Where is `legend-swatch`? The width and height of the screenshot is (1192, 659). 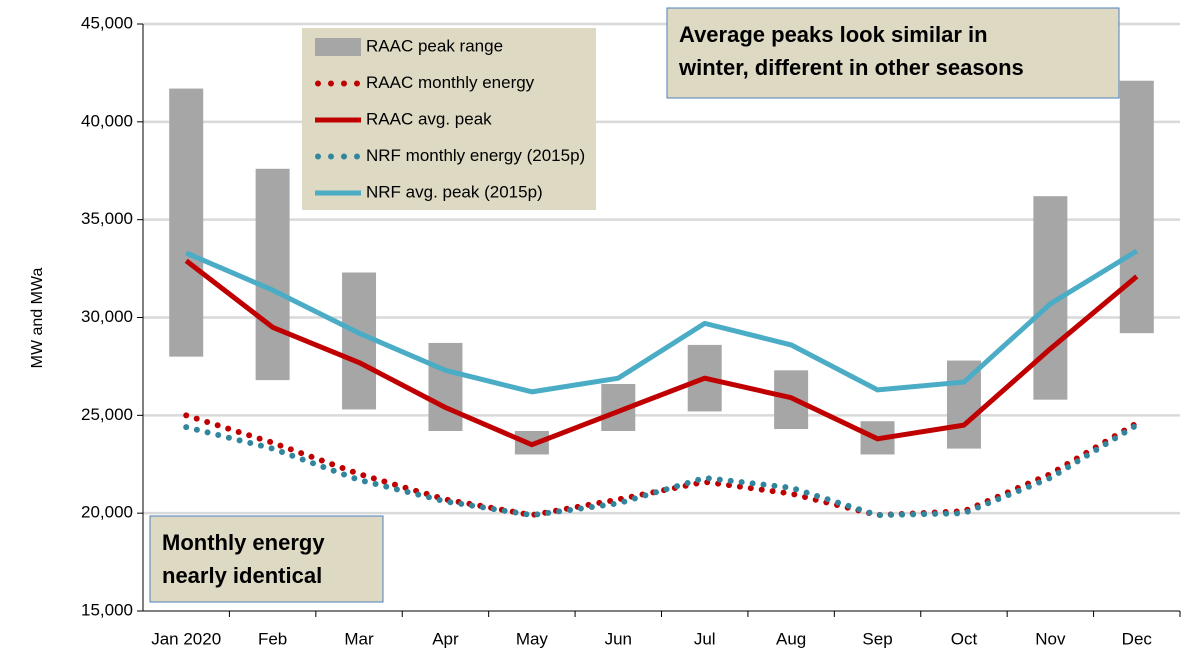 legend-swatch is located at coordinates (338, 47).